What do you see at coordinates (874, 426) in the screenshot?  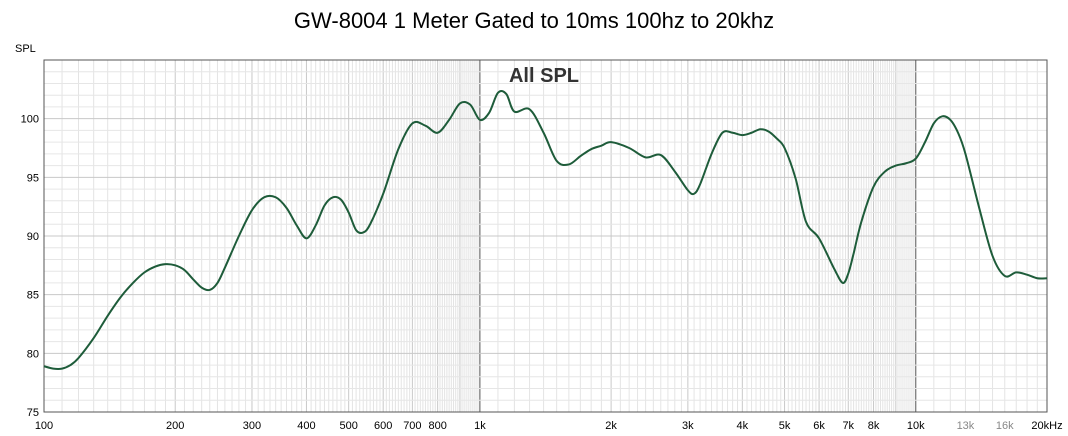 I see `x-tick-label: 8k` at bounding box center [874, 426].